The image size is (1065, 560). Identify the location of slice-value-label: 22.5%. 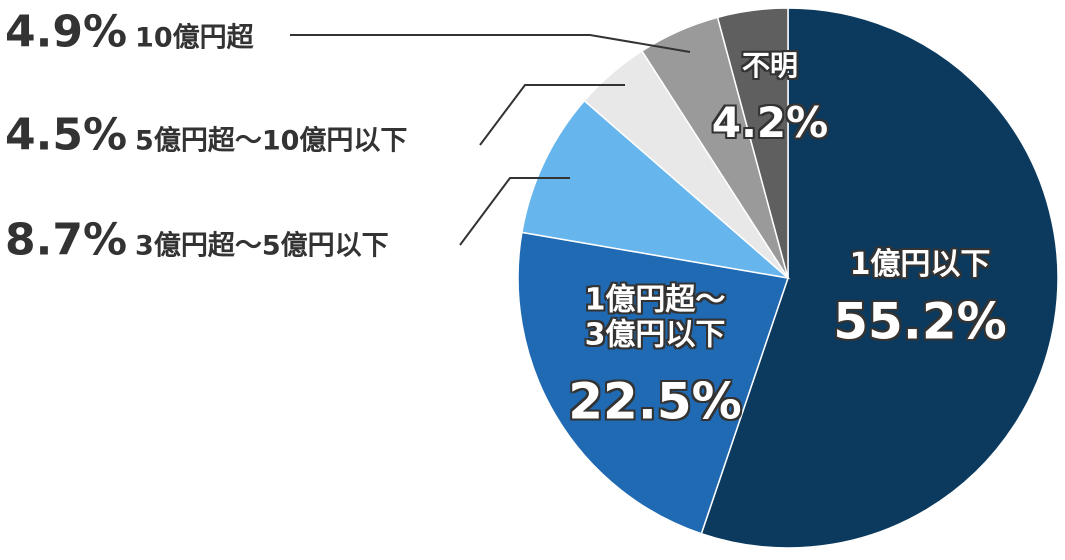
(655, 401).